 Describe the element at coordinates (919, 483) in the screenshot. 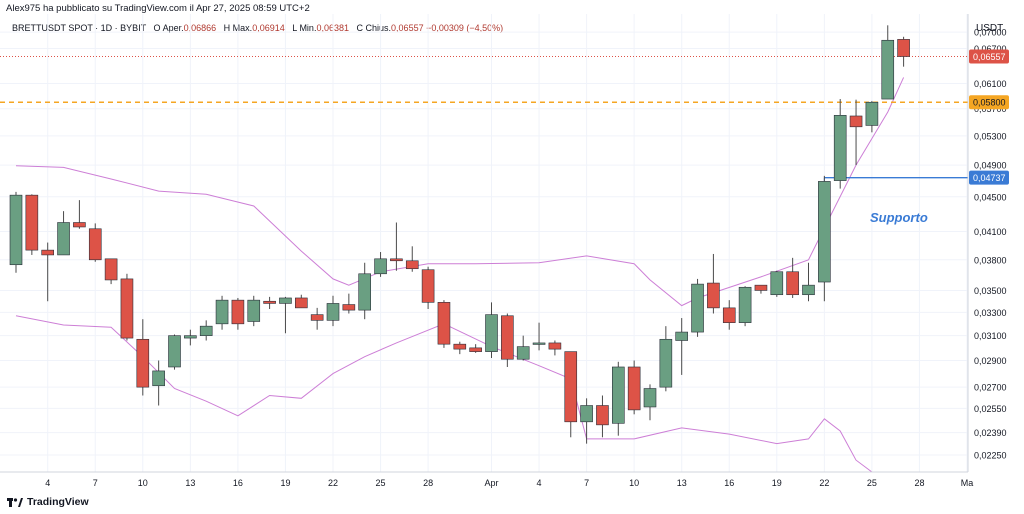

I see `x-tick-label: 28` at that location.